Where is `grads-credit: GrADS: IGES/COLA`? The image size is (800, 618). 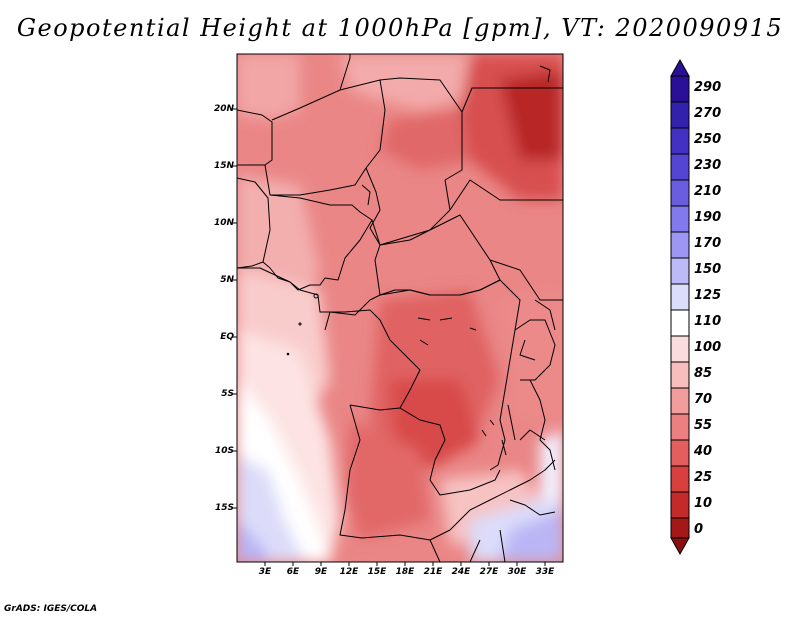
grads-credit: GrADS: IGES/COLA is located at coordinates (51, 609).